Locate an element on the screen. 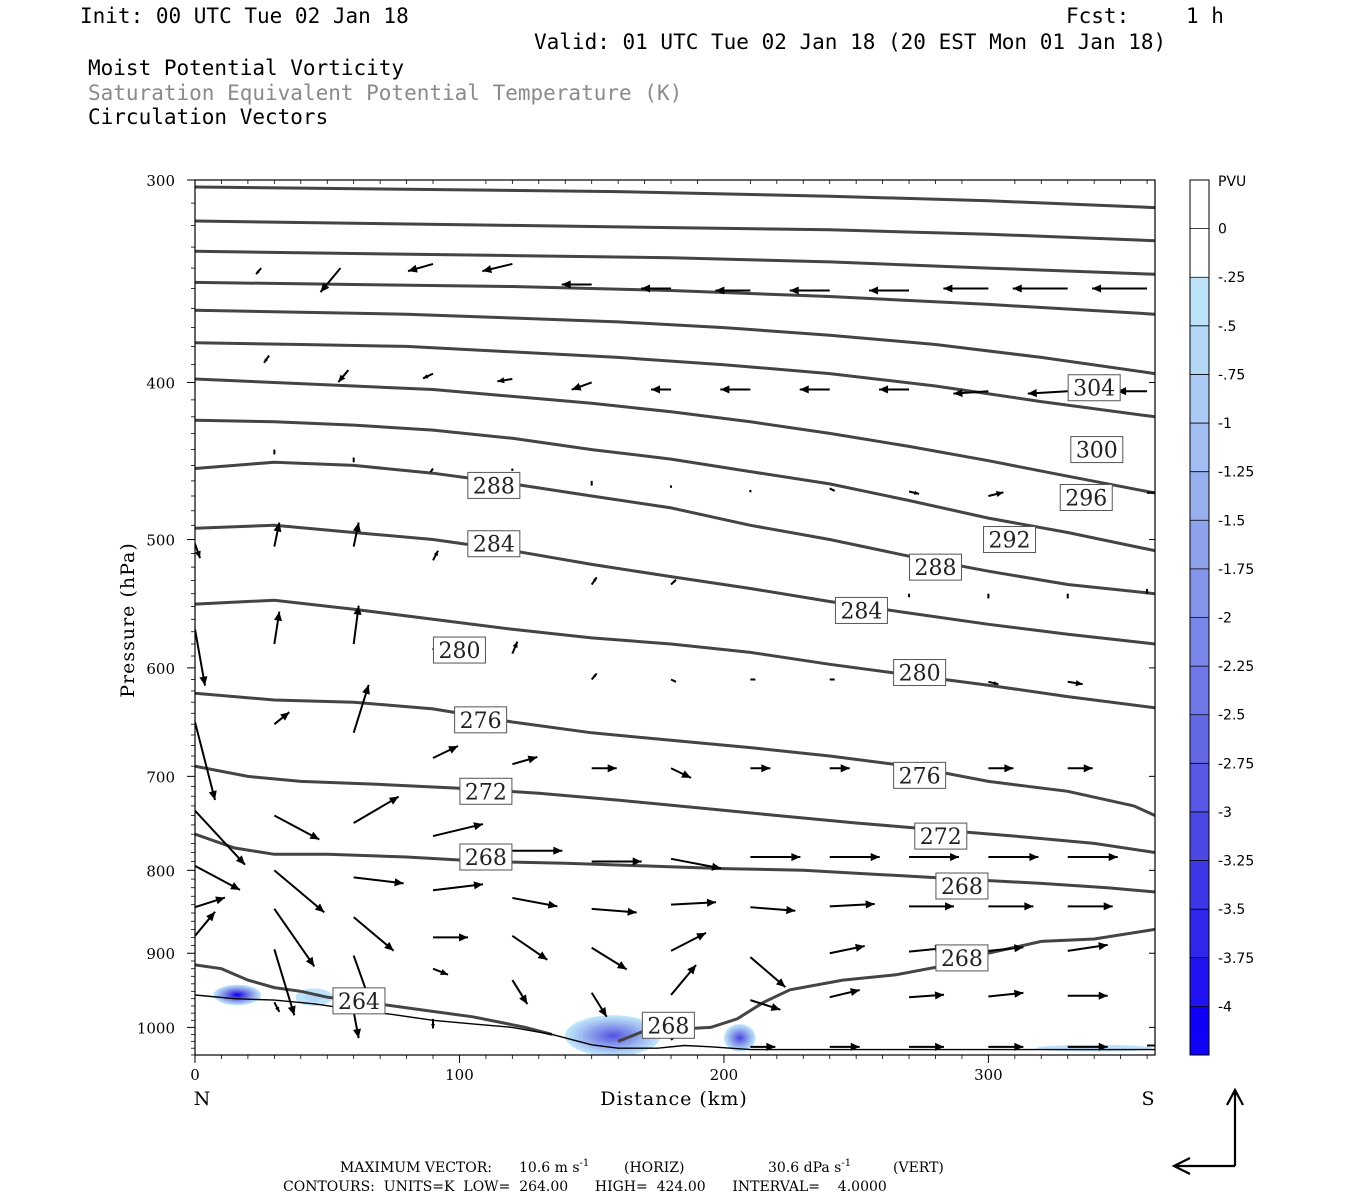 The height and width of the screenshot is (1200, 1350). contour-label-284: 284 is located at coordinates (494, 544).